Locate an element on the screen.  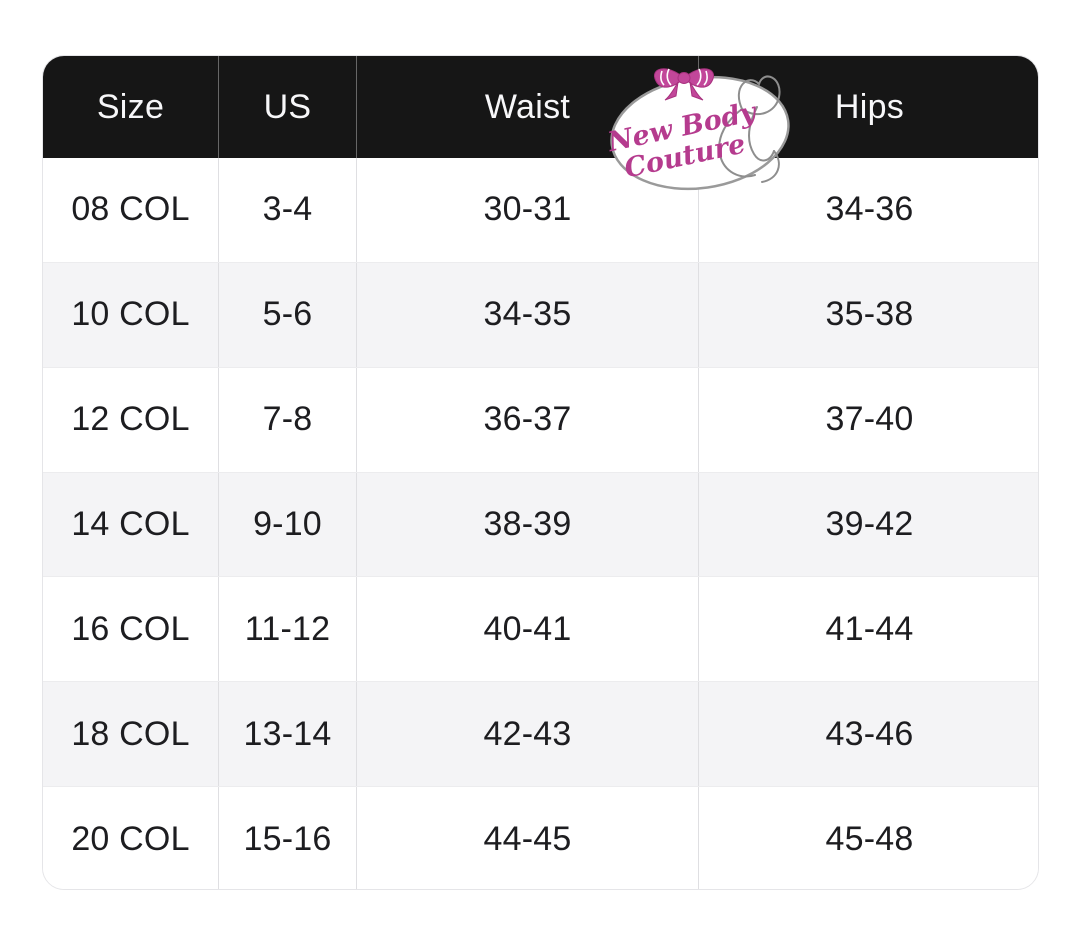
hips-cell: 34-36 is located at coordinates (868, 210).